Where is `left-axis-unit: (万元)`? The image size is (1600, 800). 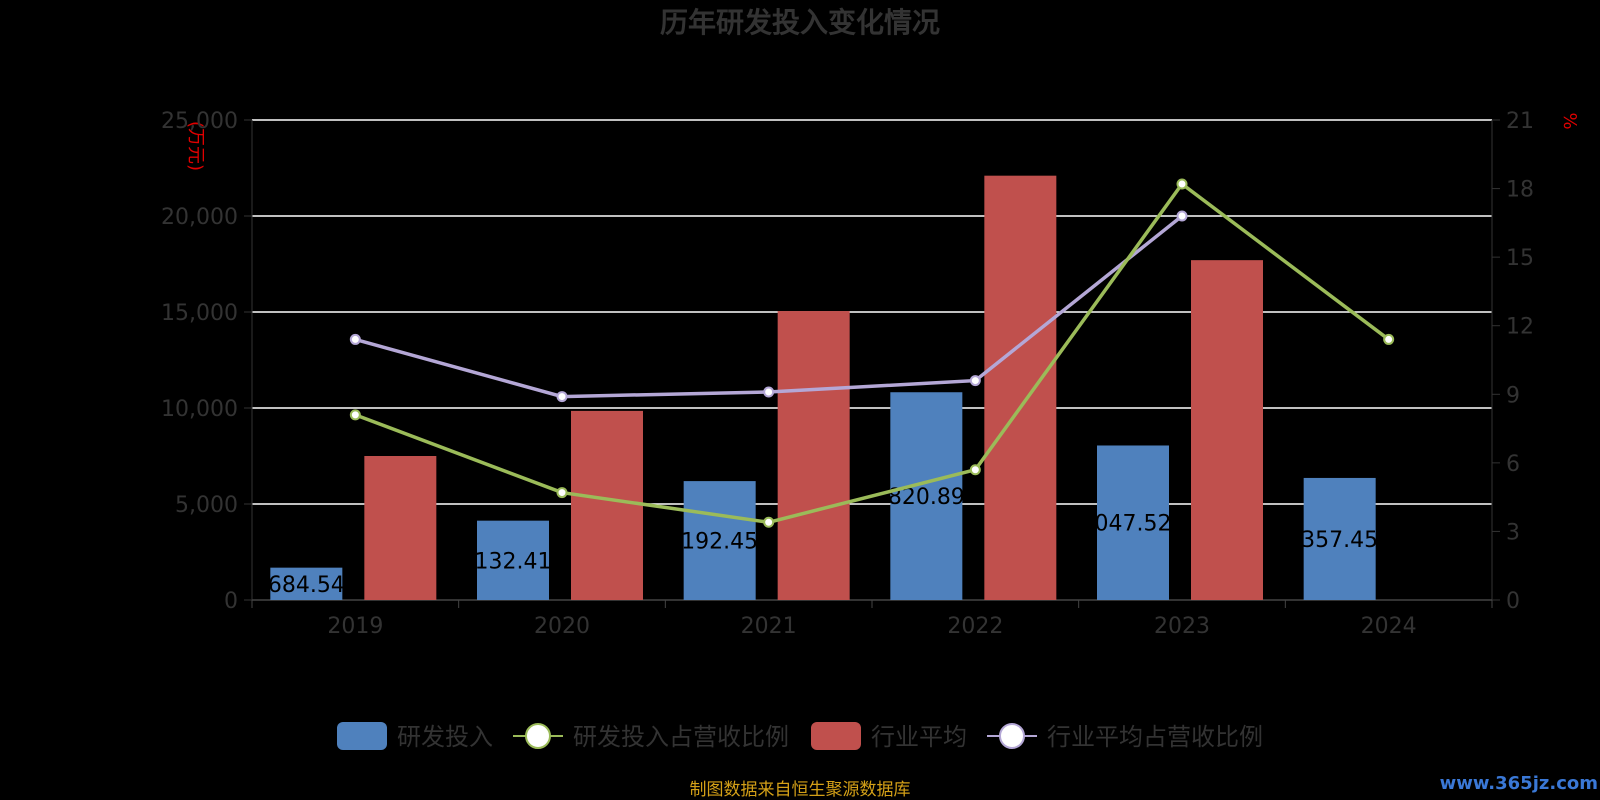 left-axis-unit: (万元) is located at coordinates (195, 146).